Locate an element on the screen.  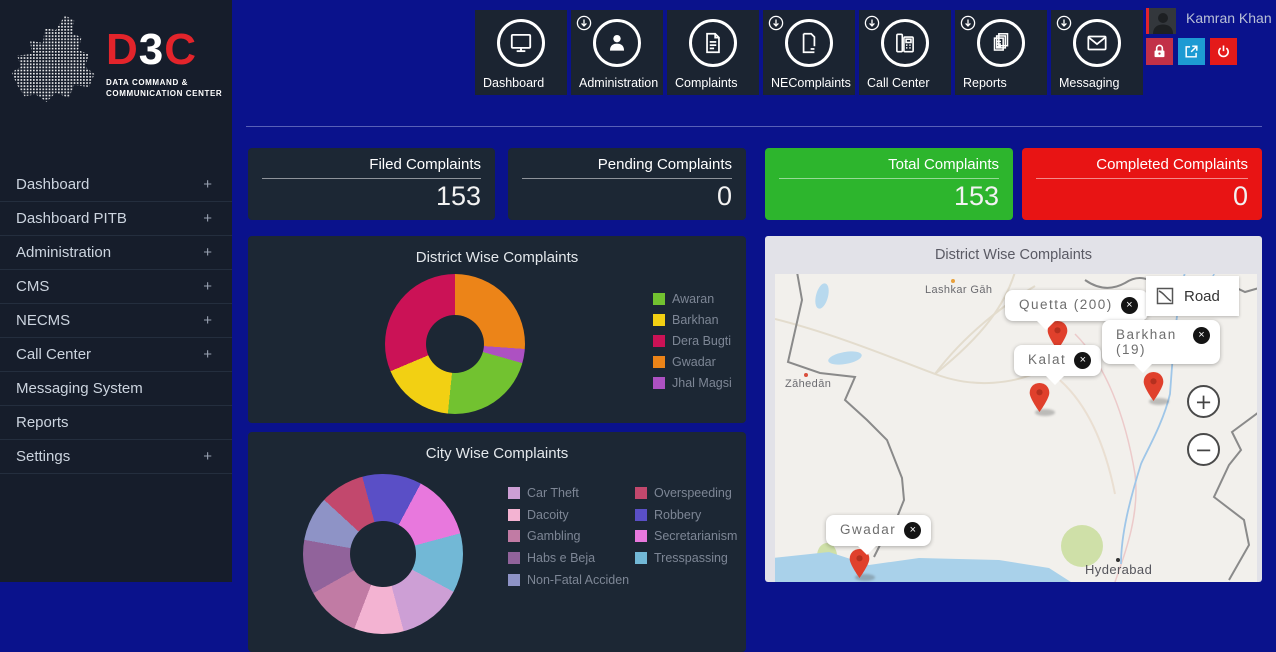
lock-icon is located at coordinates (1159, 51).